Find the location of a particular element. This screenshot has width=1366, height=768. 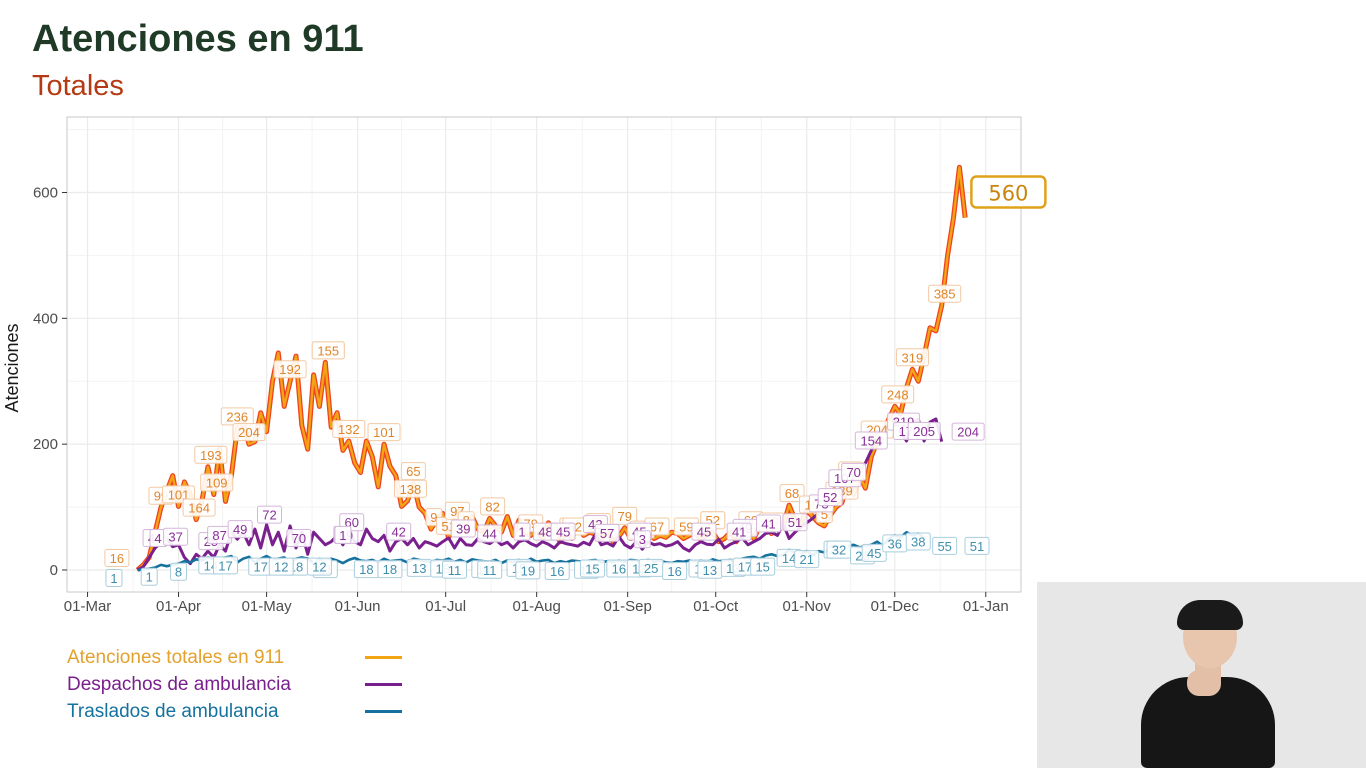

point-label-text: 55 is located at coordinates (944, 546).